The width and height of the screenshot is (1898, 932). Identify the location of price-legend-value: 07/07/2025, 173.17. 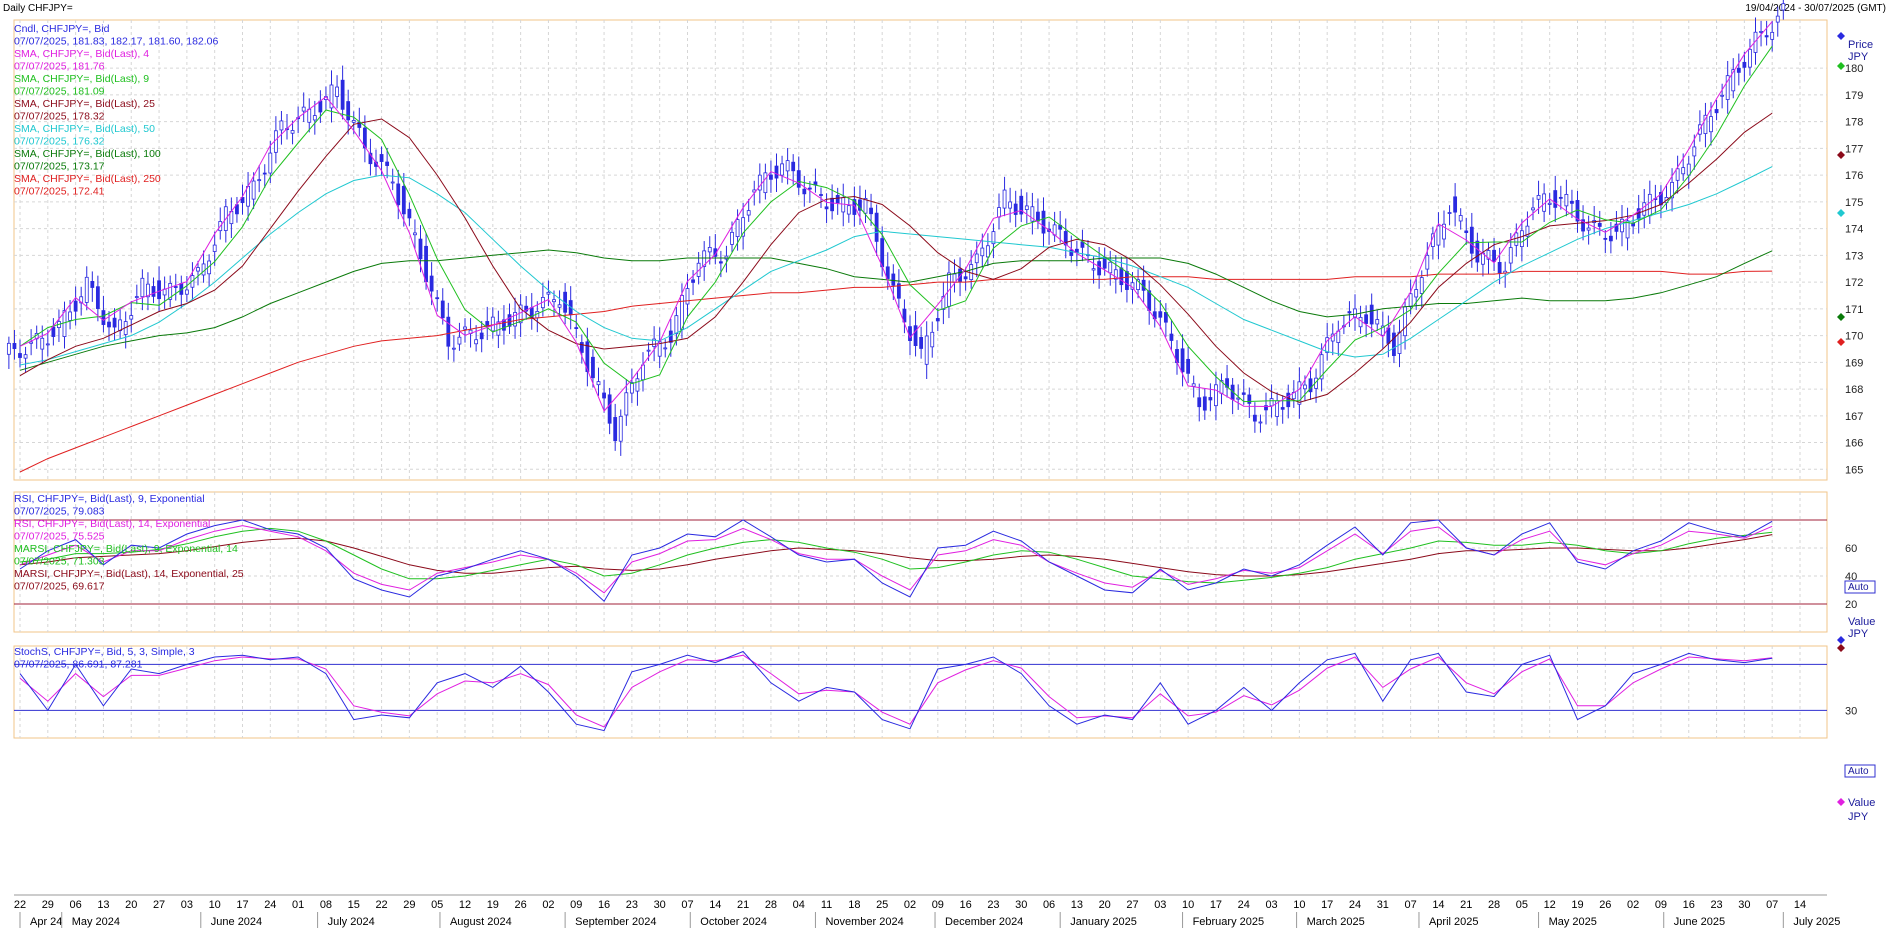
(59, 167).